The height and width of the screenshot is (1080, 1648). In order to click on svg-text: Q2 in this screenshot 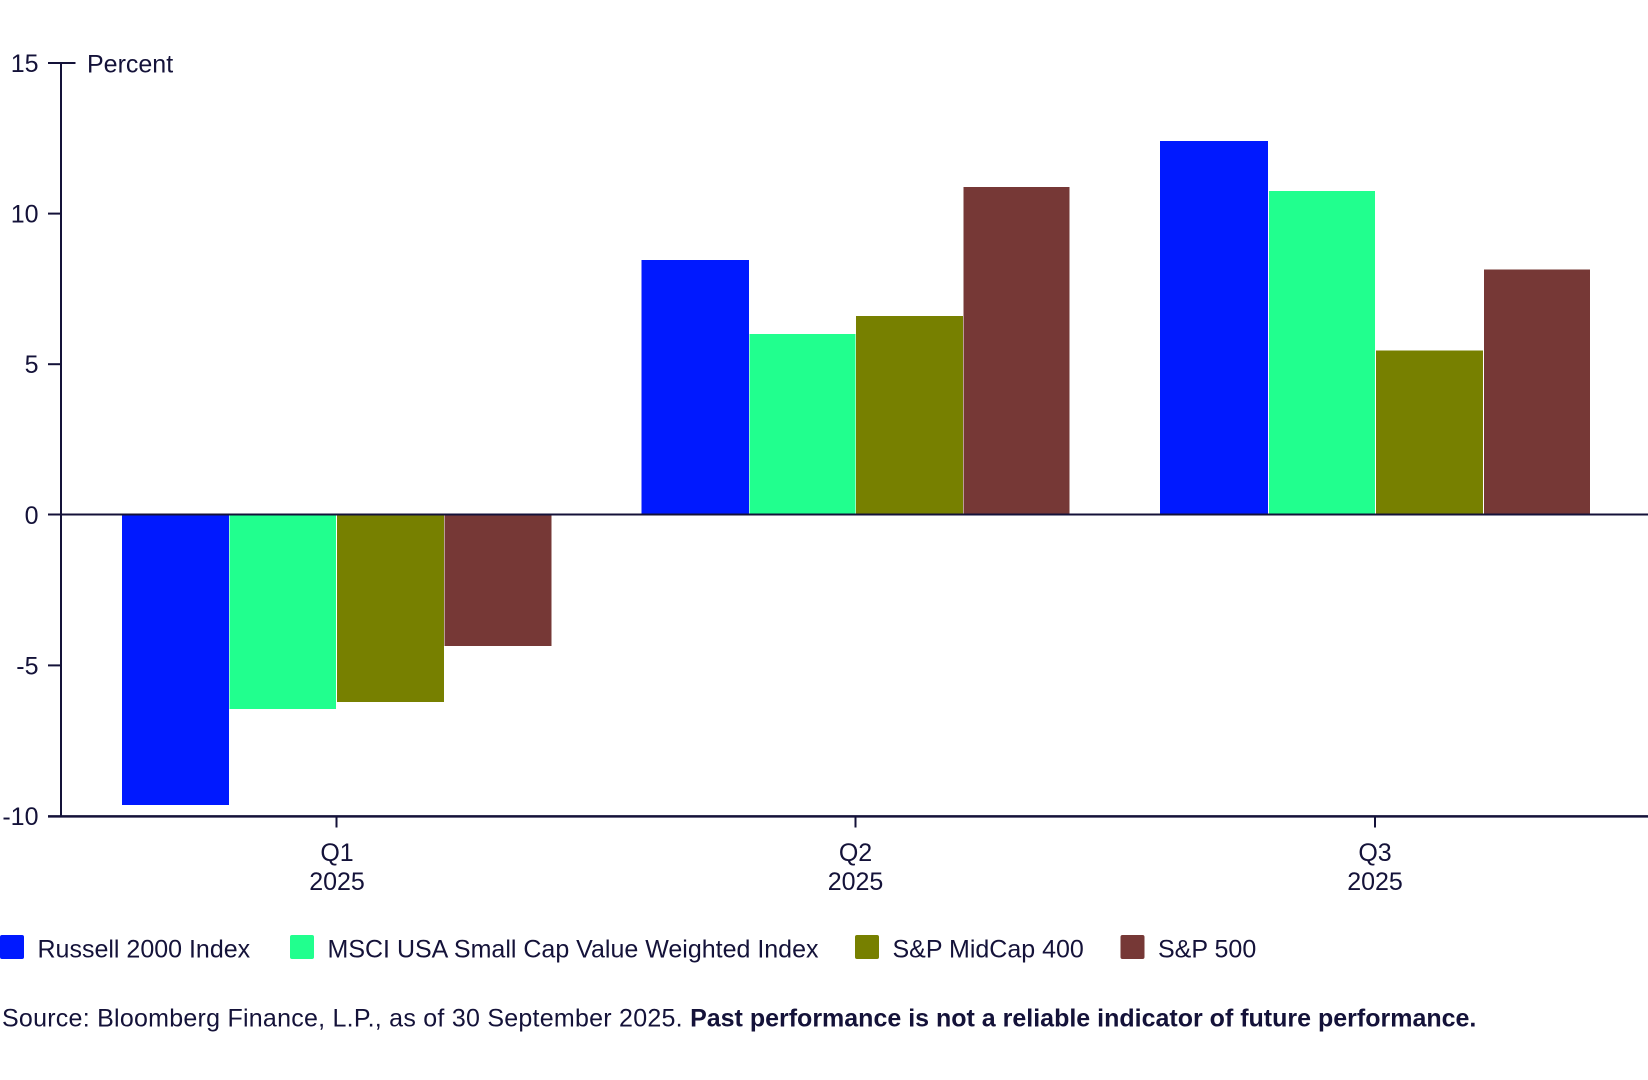, I will do `click(855, 853)`.